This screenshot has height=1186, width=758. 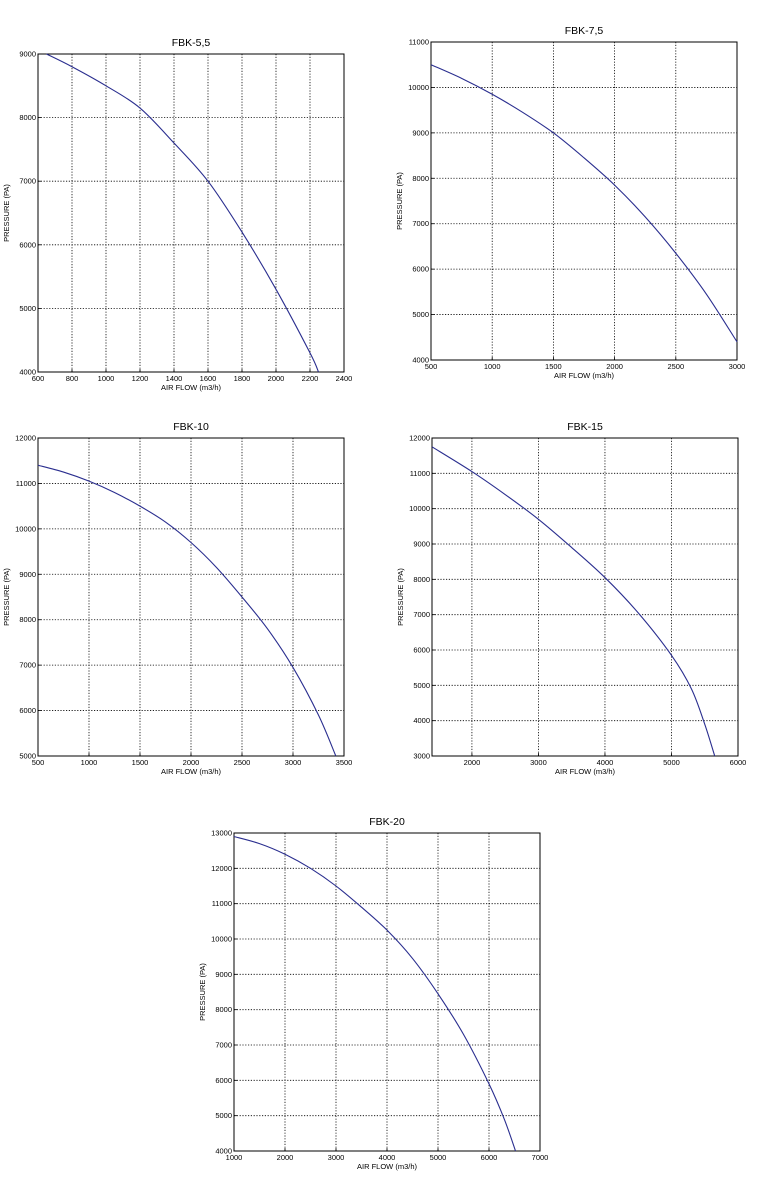 I want to click on y-tick-label: 13000, so click(x=221, y=833).